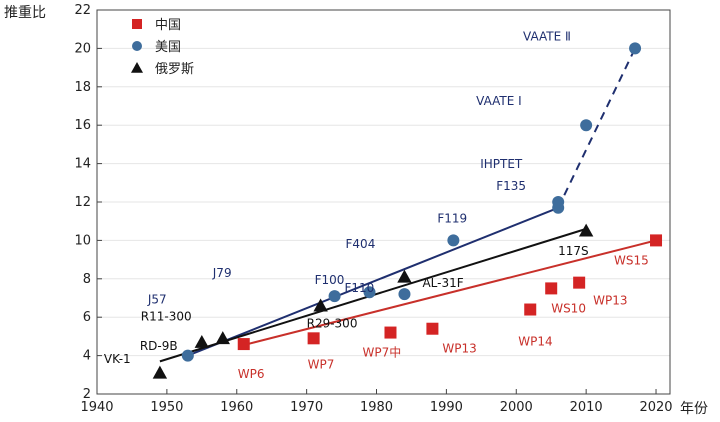 The height and width of the screenshot is (422, 720). I want to click on y-tick-label: 20, so click(82, 48).